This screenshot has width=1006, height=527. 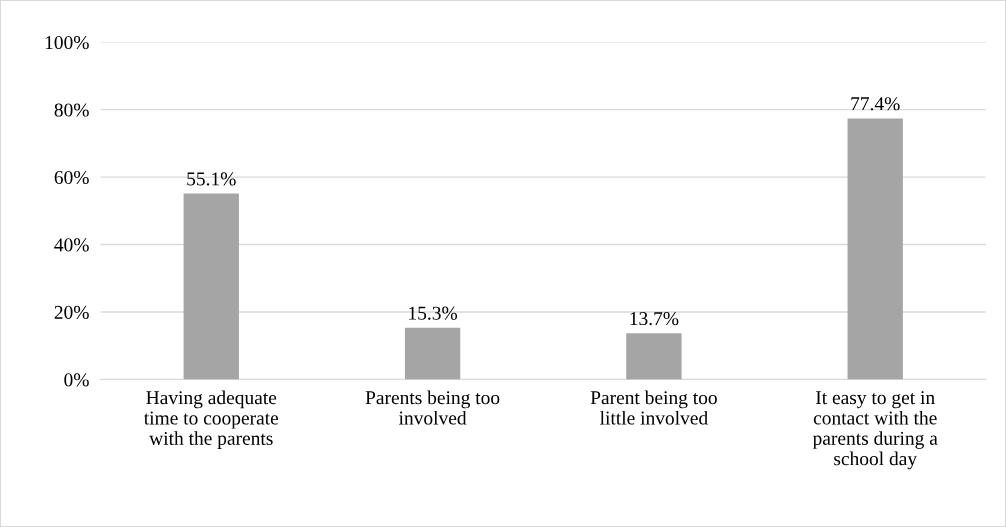 What do you see at coordinates (71, 110) in the screenshot?
I see `y-tick-label: 80%` at bounding box center [71, 110].